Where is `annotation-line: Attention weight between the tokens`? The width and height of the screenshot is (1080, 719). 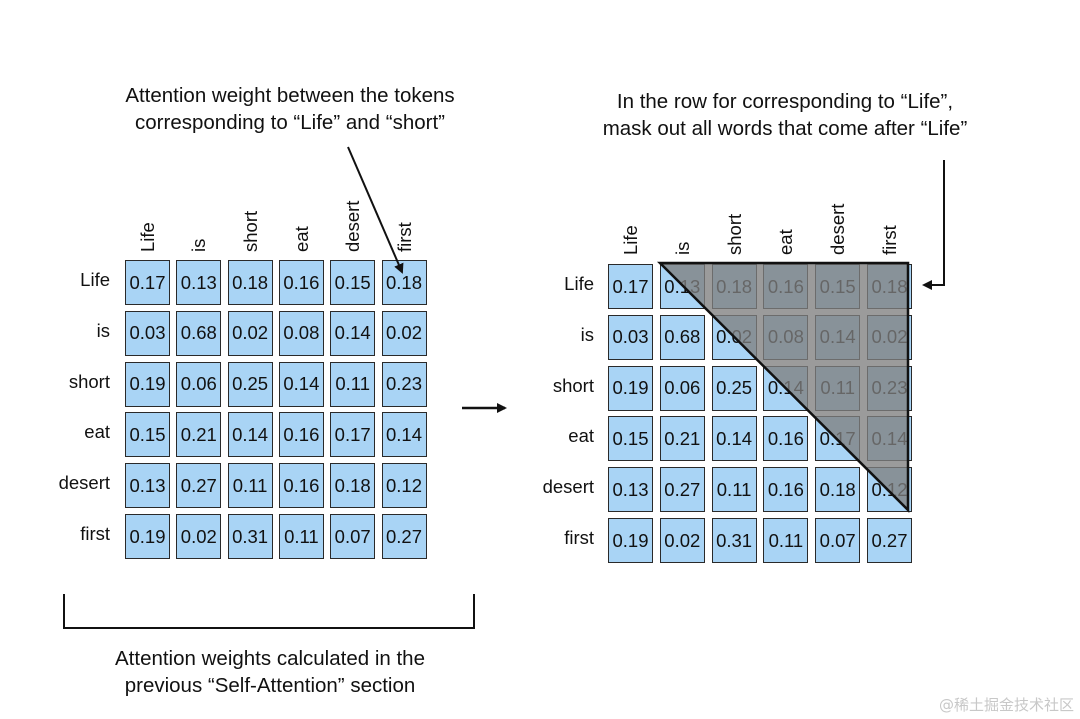 annotation-line: Attention weight between the tokens is located at coordinates (290, 95).